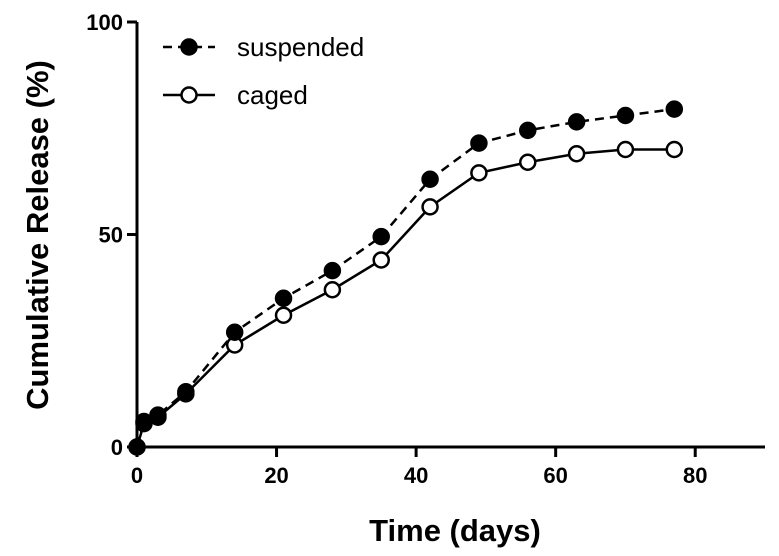  Describe the element at coordinates (263, 71) in the screenshot. I see `legend: suspended caged` at that location.